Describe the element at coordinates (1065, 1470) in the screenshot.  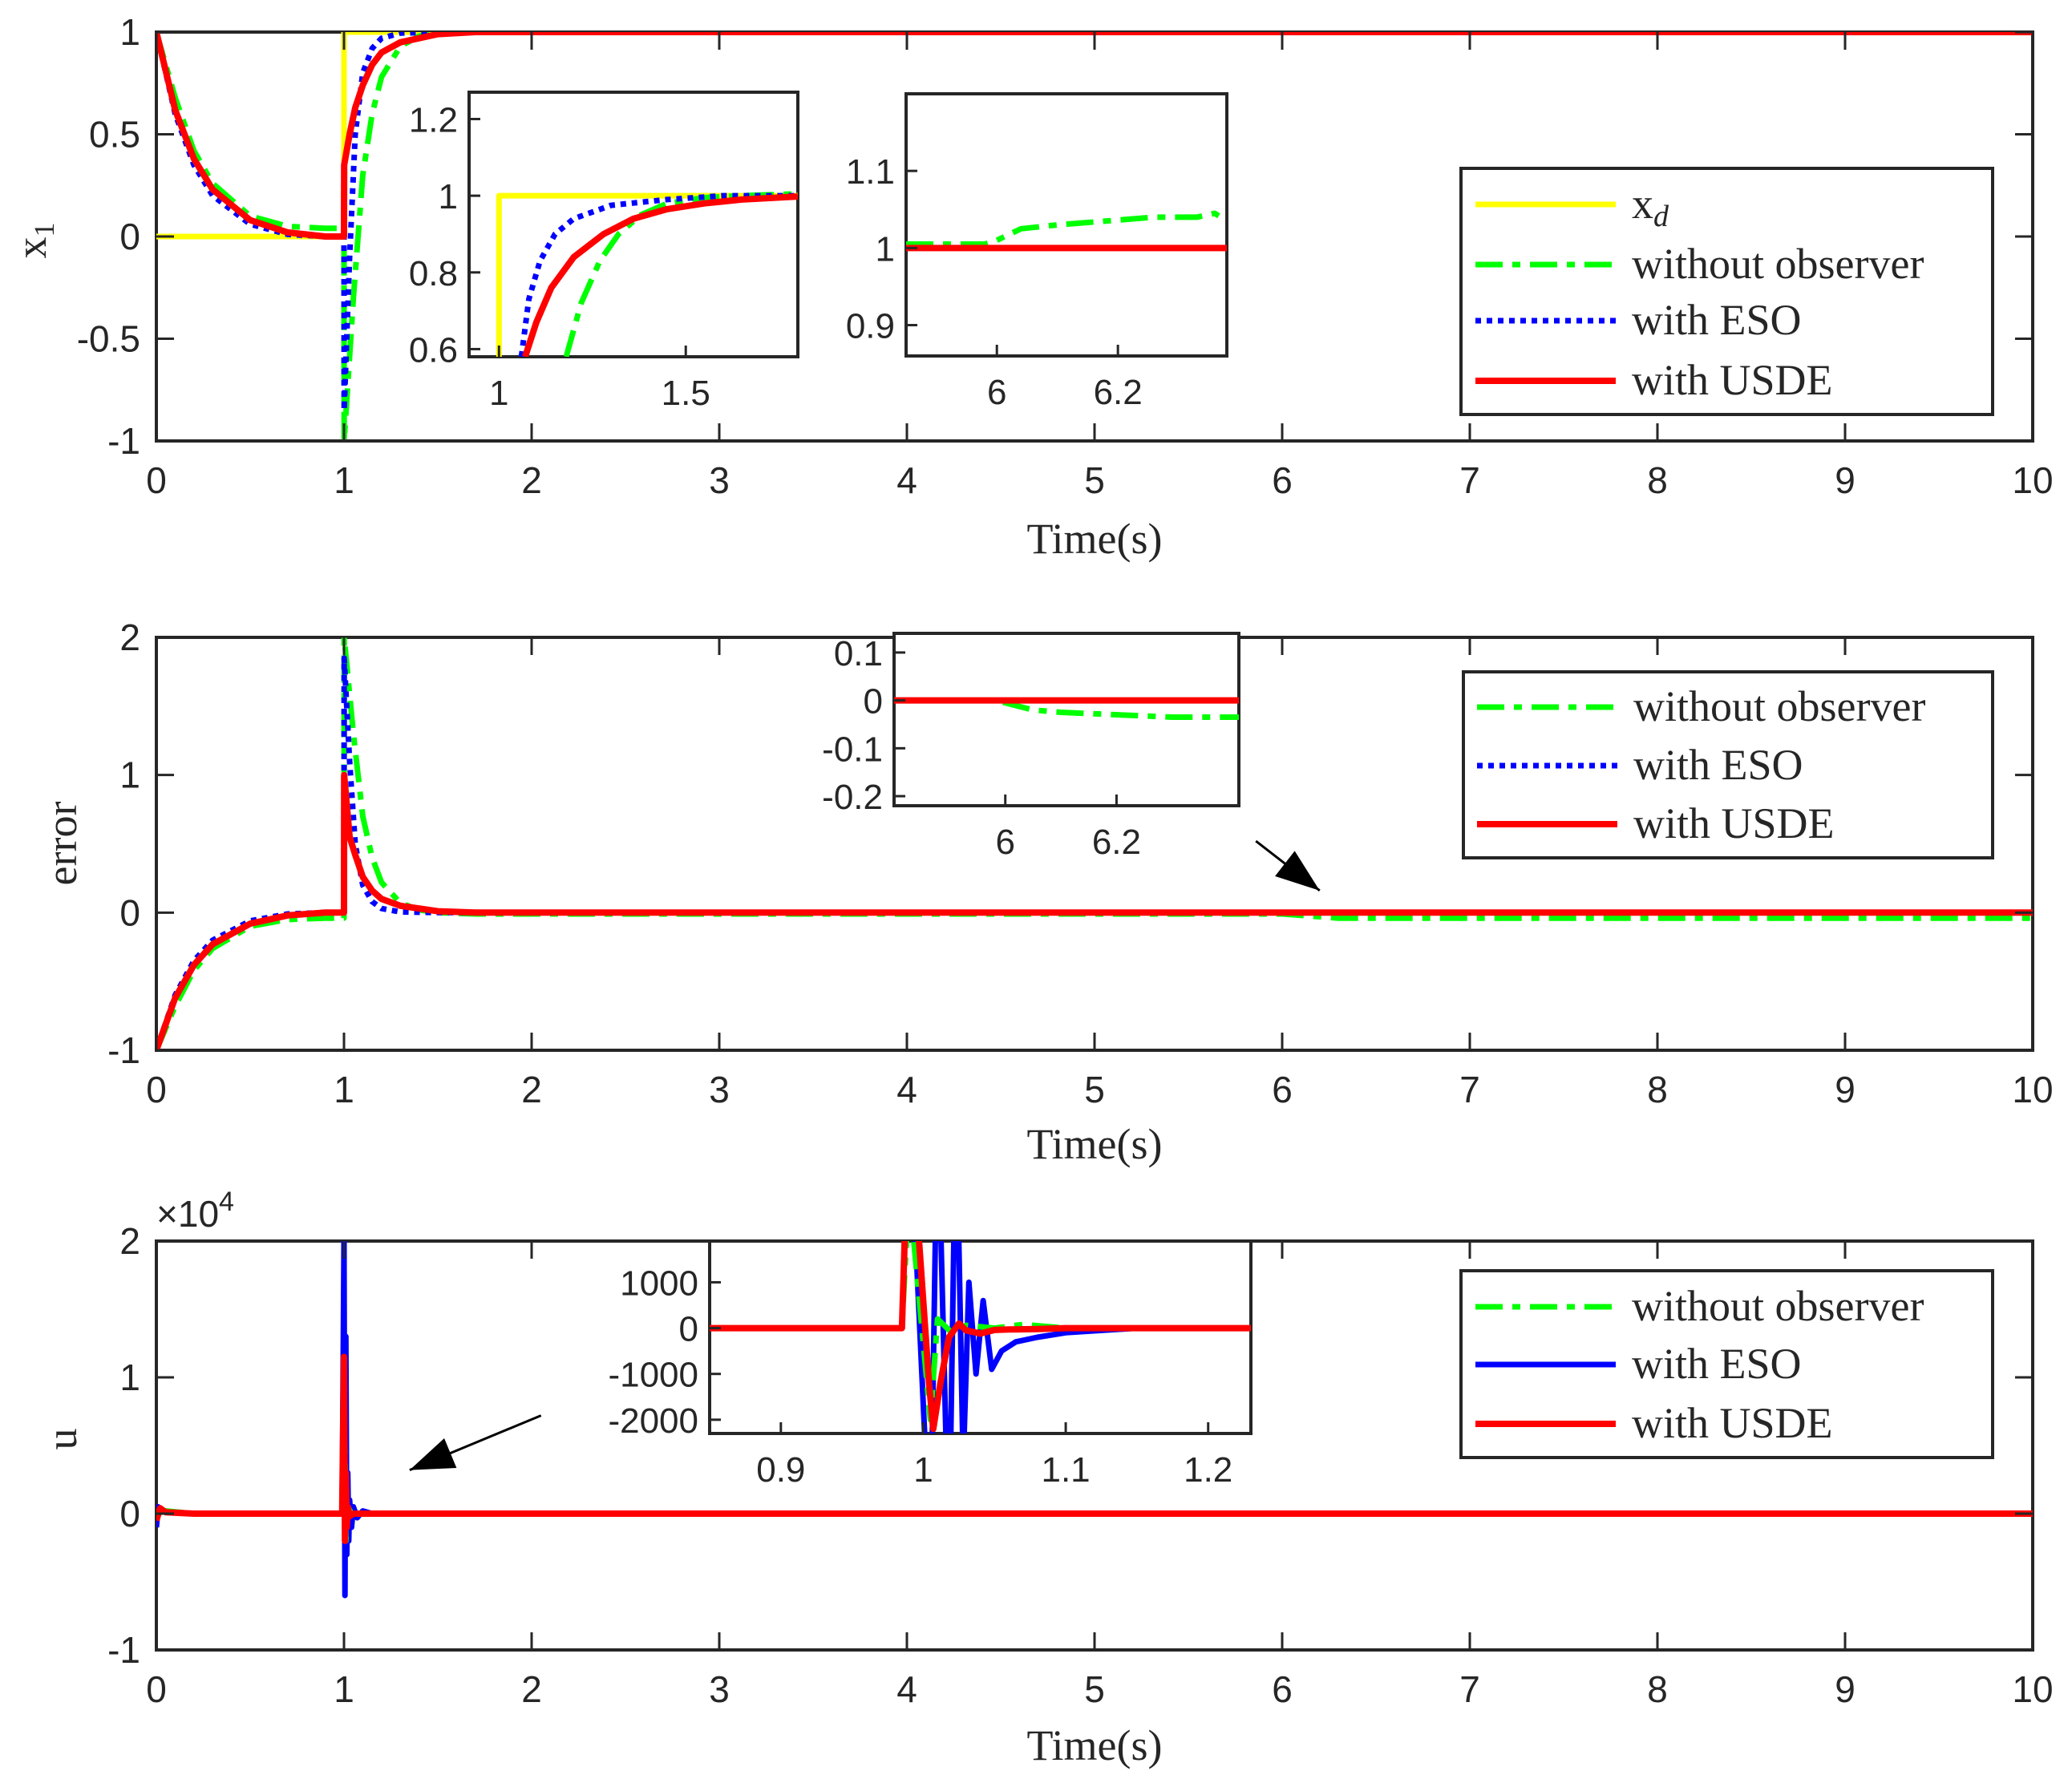
I see `inset-x-tick-label: 1.1` at that location.